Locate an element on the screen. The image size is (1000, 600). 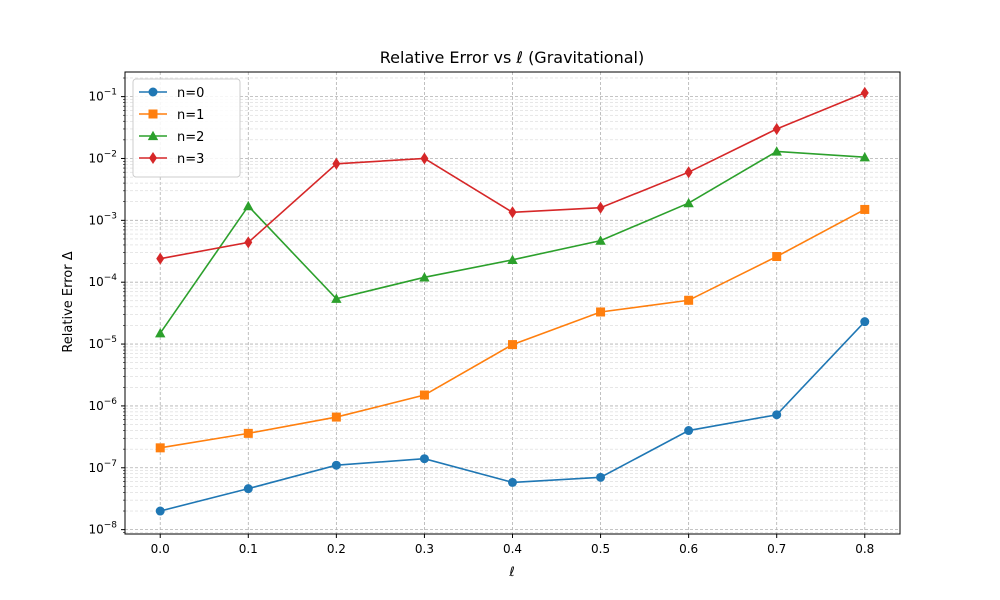
x-tick-label: 0.8 is located at coordinates (864, 549).